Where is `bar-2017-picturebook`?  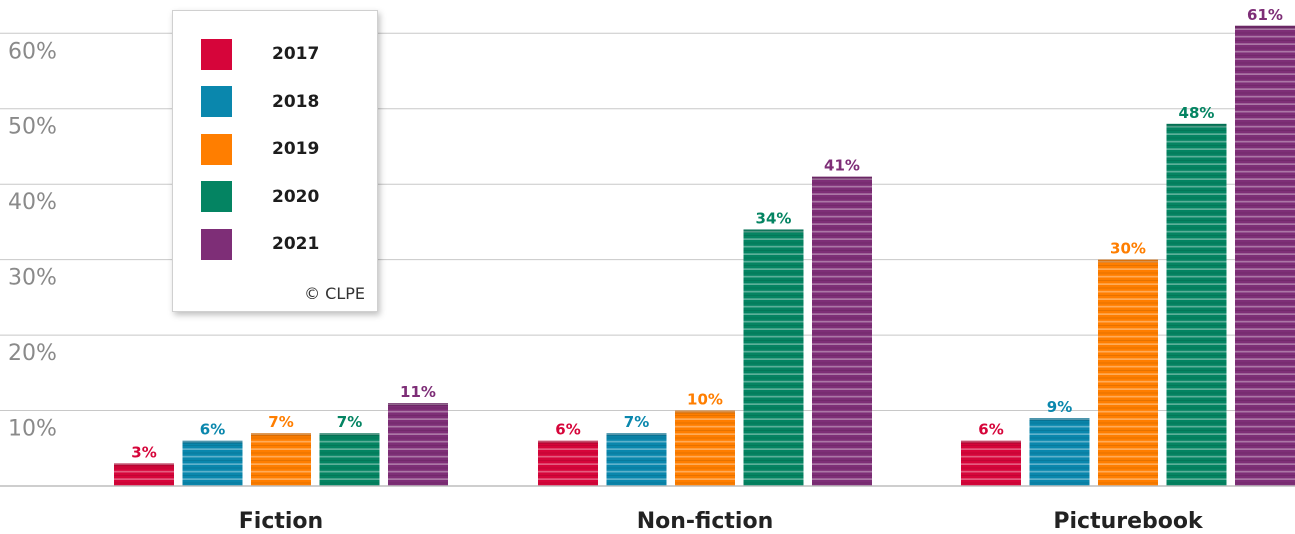
bar-2017-picturebook is located at coordinates (991, 463).